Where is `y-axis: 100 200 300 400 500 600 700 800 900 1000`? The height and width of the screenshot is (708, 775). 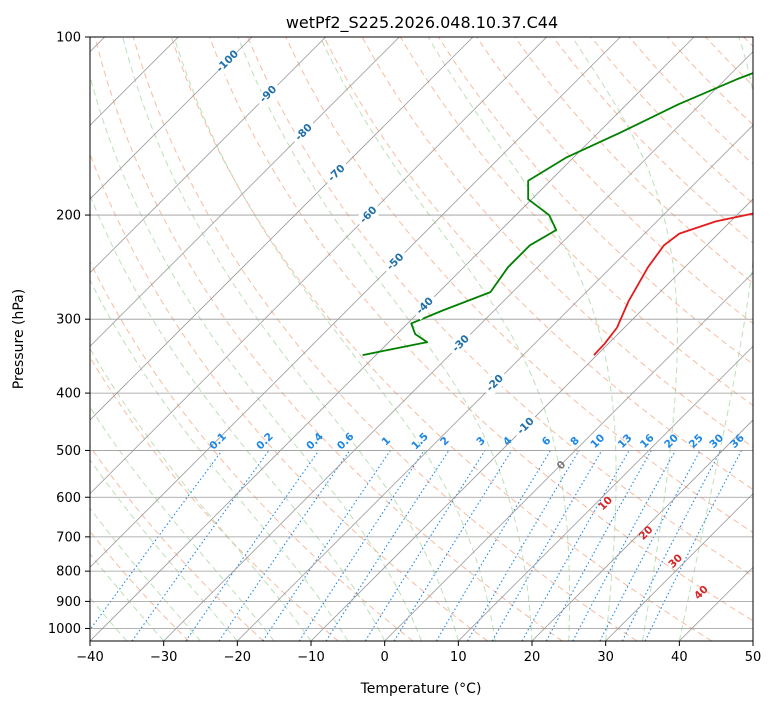 y-axis: 100 200 300 400 500 600 700 800 900 1000 is located at coordinates (69, 334).